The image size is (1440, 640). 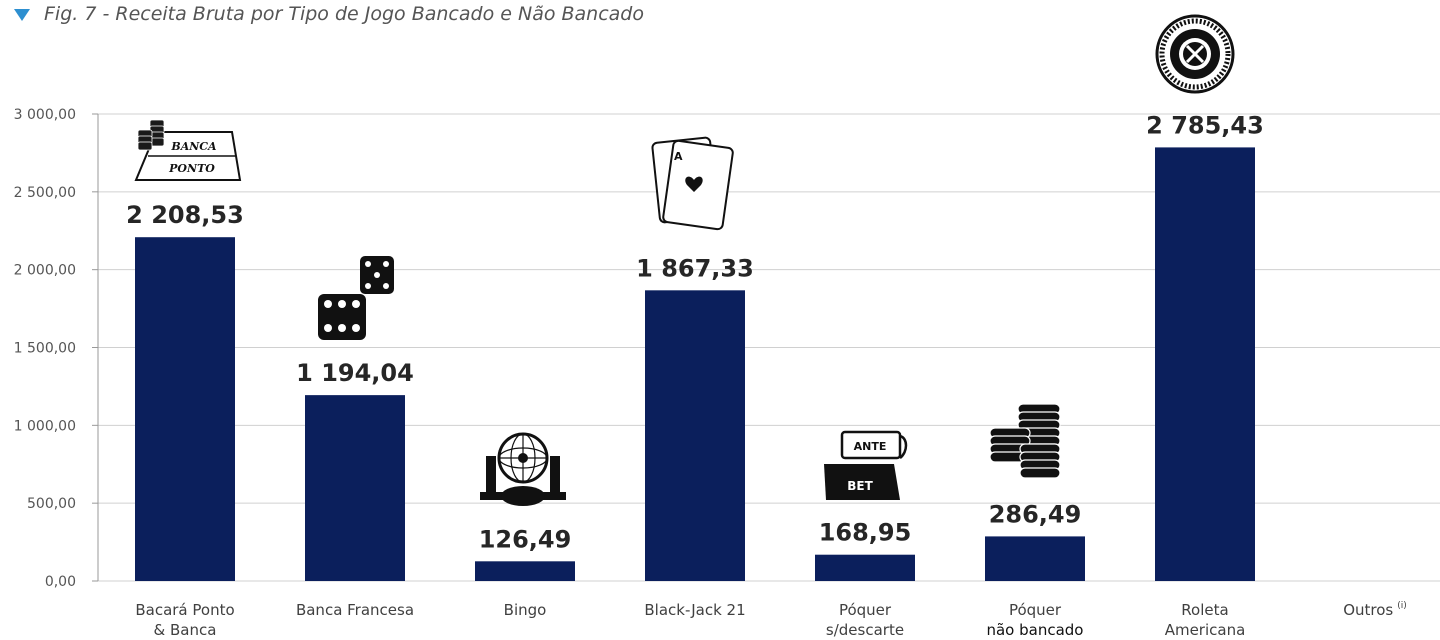 I want to click on svg-text: BET, so click(x=860, y=486).